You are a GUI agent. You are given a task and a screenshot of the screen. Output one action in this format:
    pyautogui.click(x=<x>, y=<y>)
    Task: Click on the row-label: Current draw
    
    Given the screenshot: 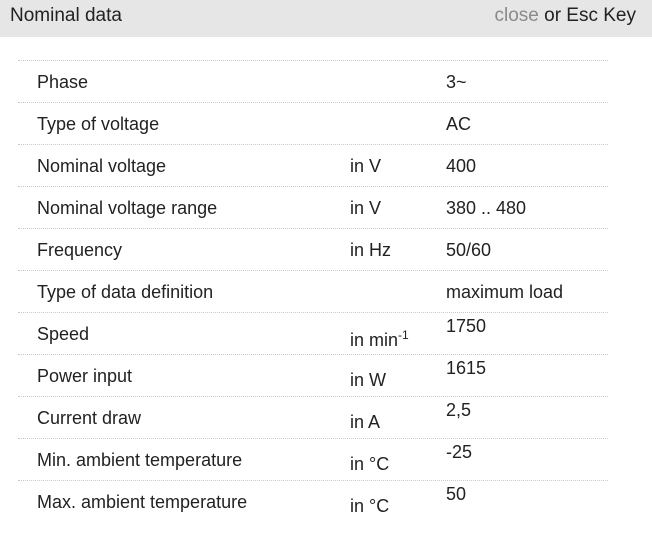 What is the action you would take?
    pyautogui.click(x=89, y=418)
    